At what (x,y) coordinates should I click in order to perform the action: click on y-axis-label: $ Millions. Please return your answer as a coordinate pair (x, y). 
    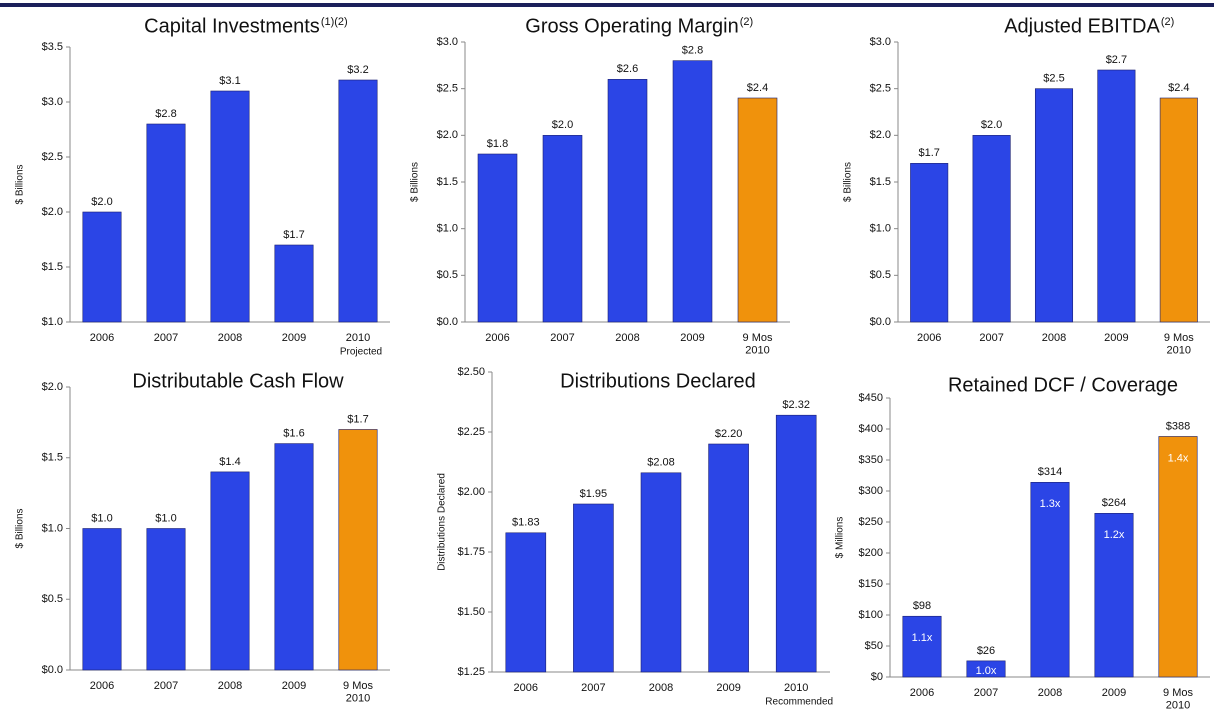
    Looking at the image, I should click on (840, 538).